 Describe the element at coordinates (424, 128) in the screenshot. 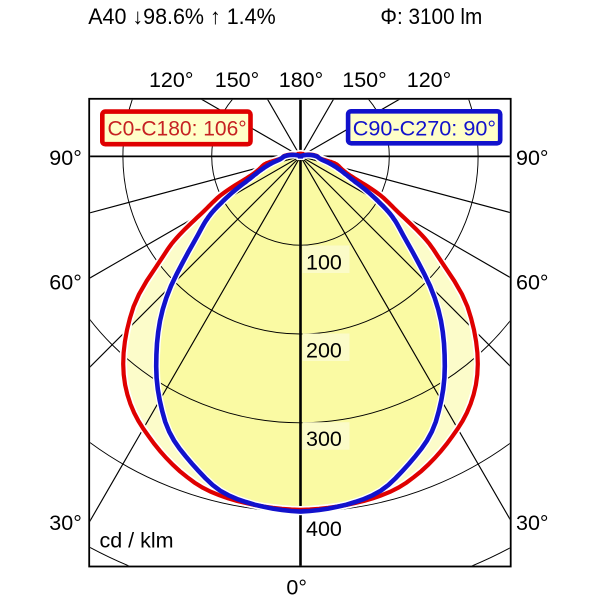

I see `svg-text: C90-C270: 90°` at that location.